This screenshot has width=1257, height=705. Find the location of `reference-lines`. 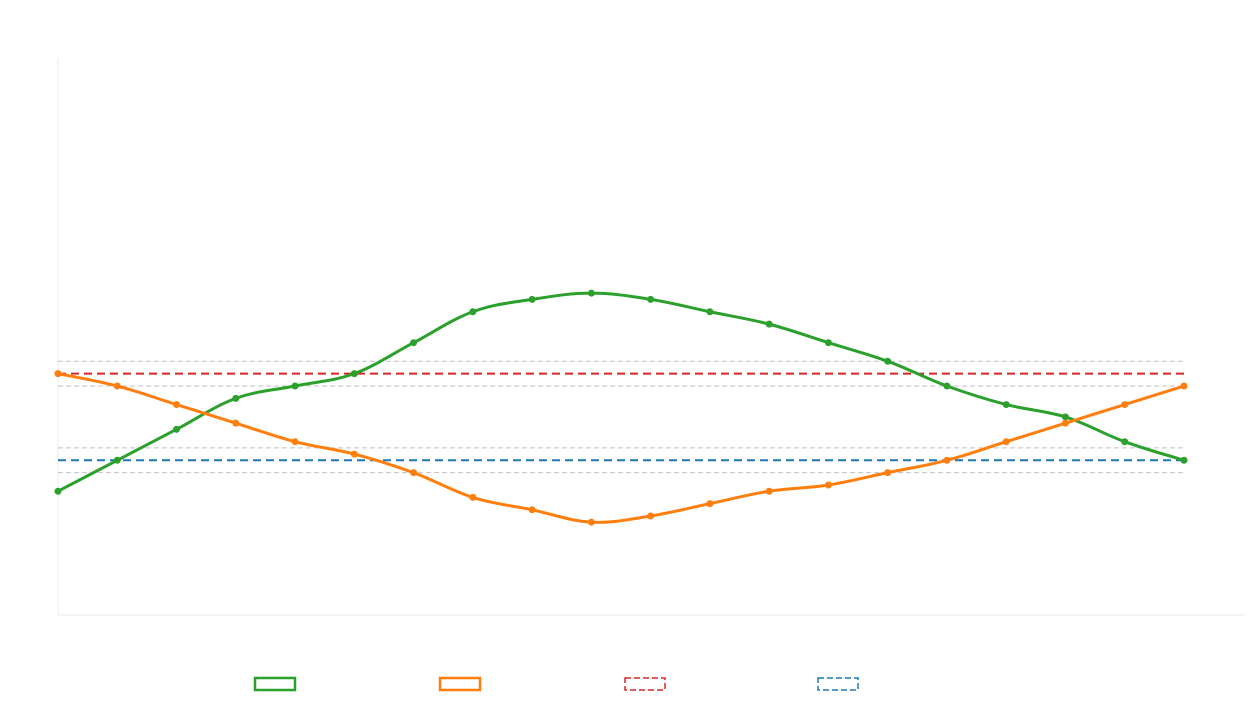

reference-lines is located at coordinates (621, 417).